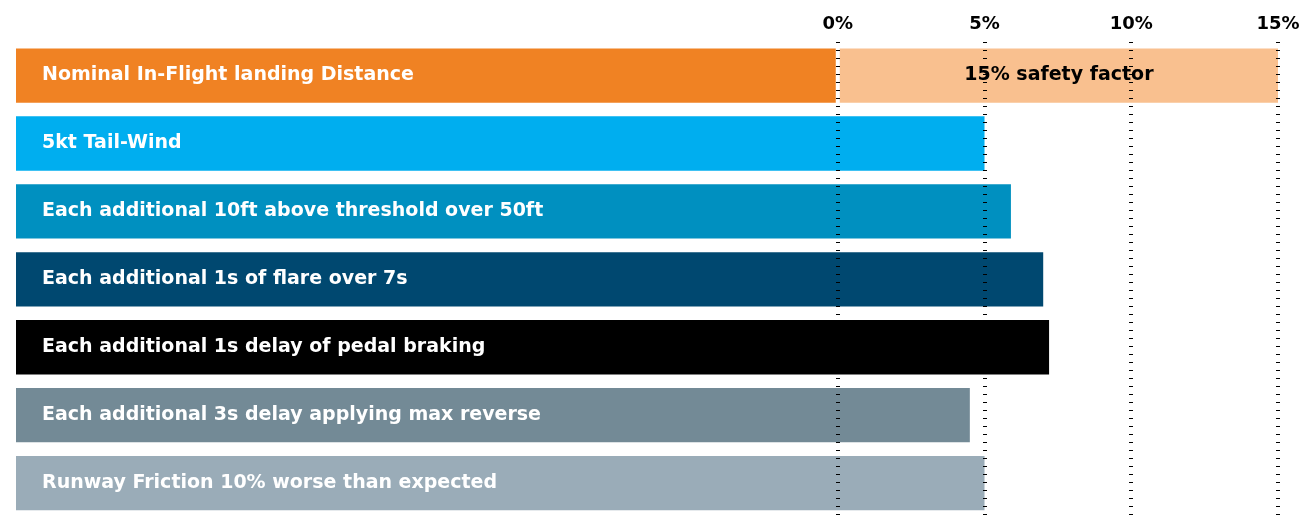  What do you see at coordinates (838, 23) in the screenshot?
I see `x-tick-label: 0%` at bounding box center [838, 23].